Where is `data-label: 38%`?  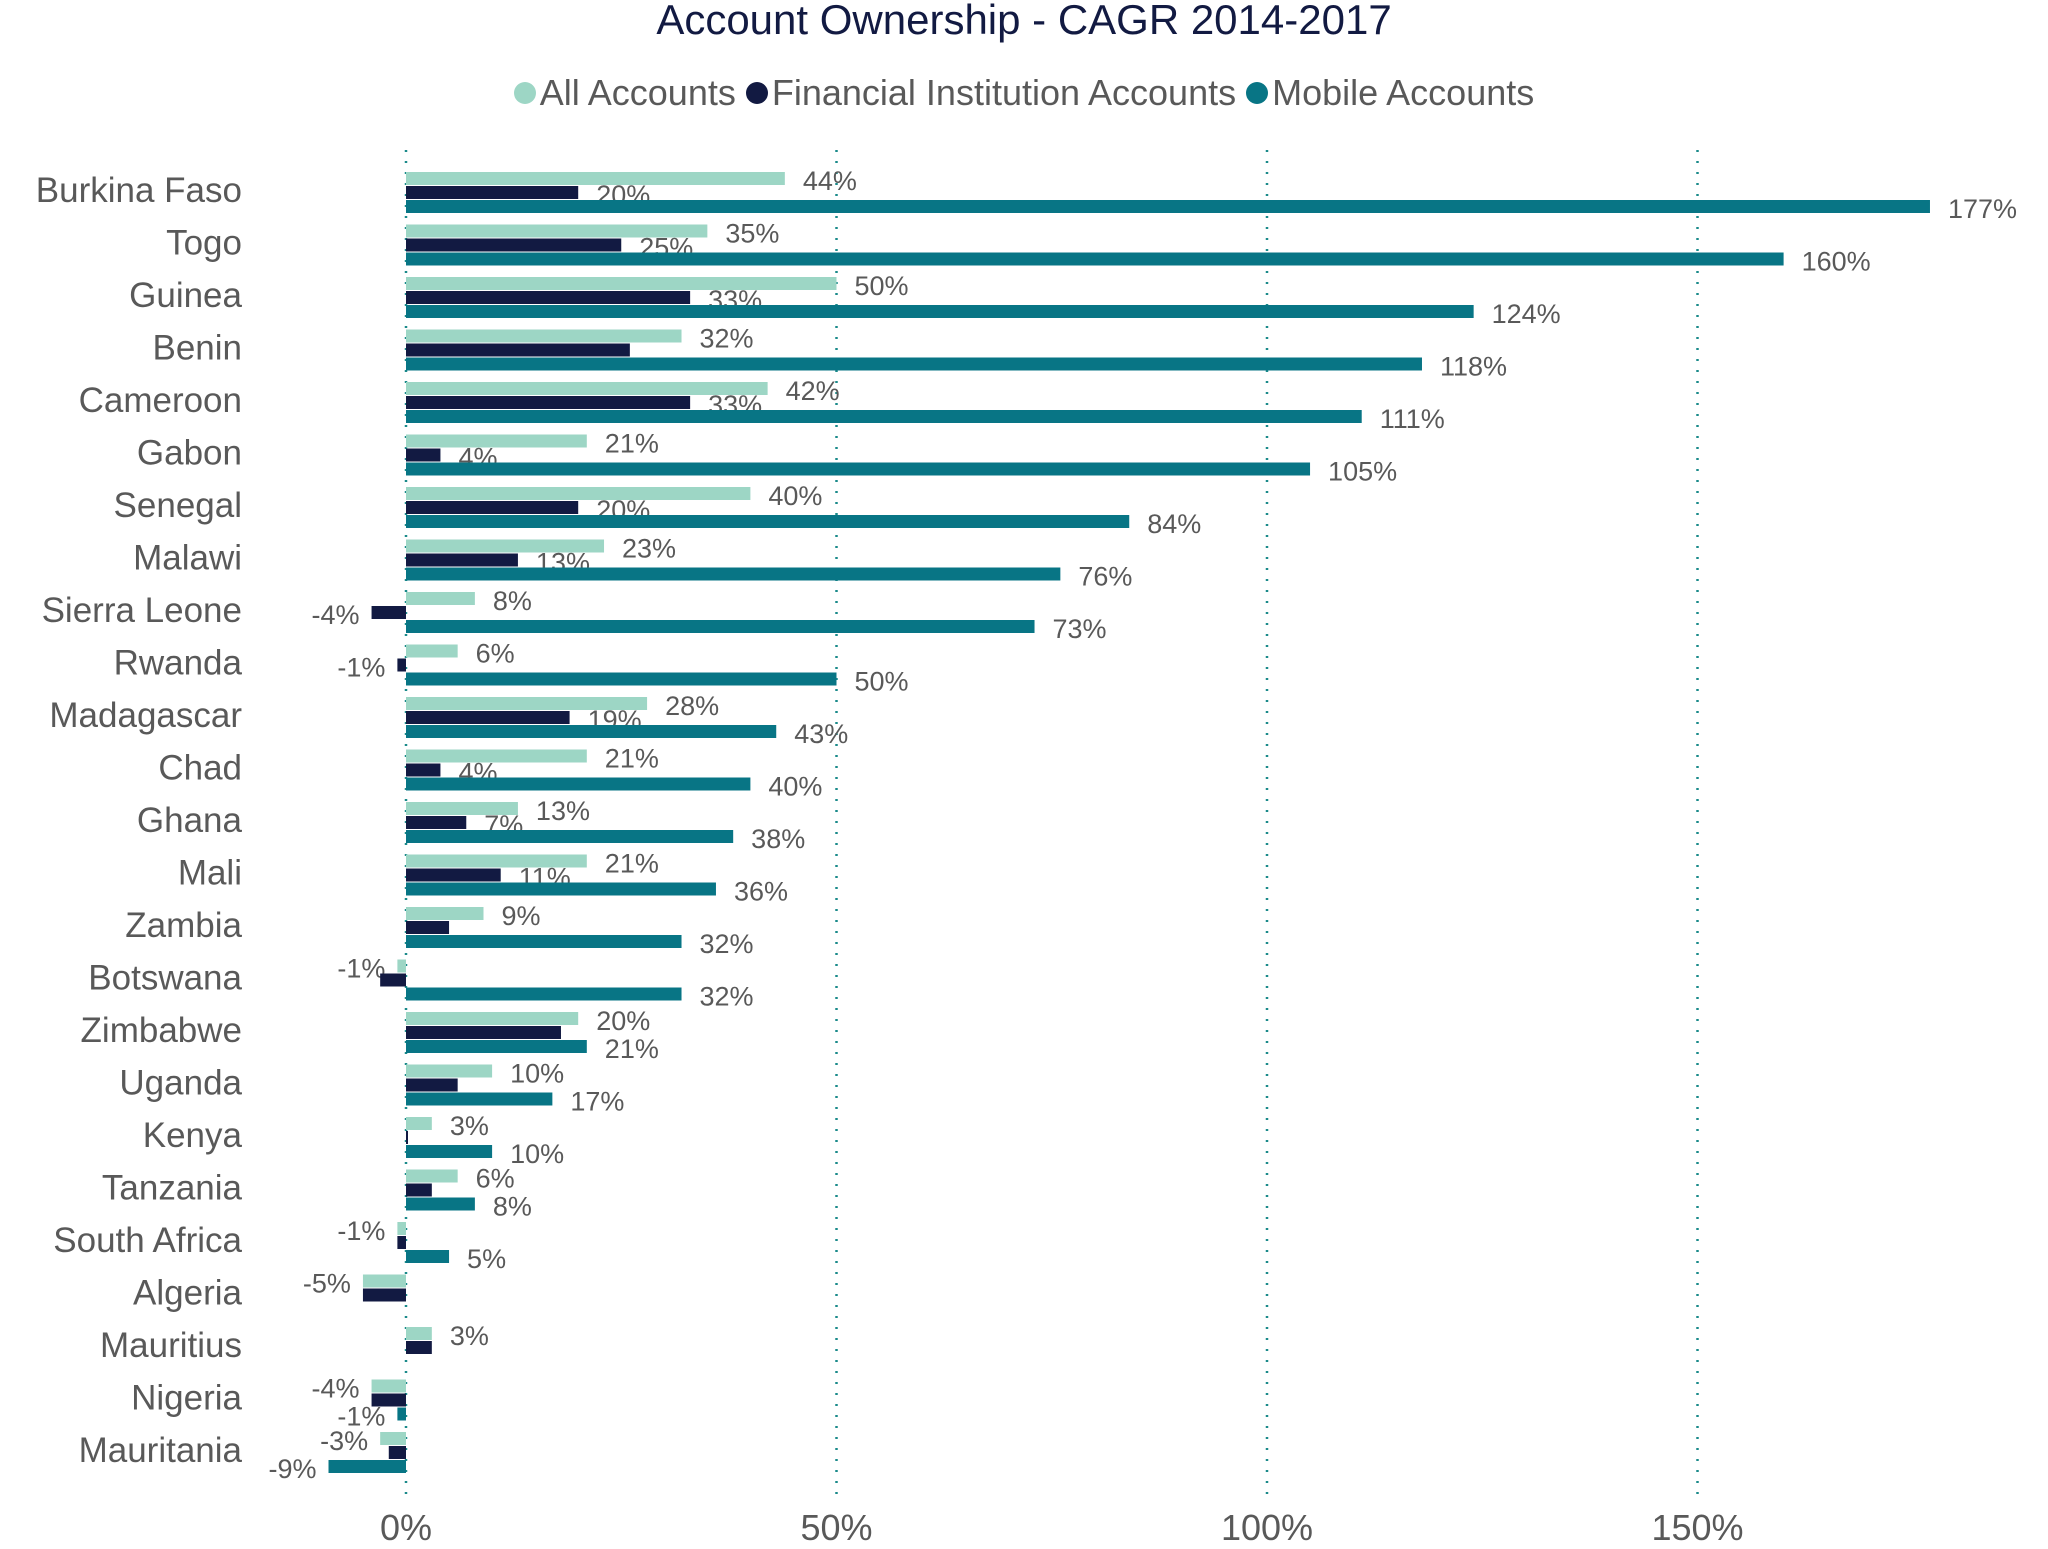 data-label: 38% is located at coordinates (778, 839).